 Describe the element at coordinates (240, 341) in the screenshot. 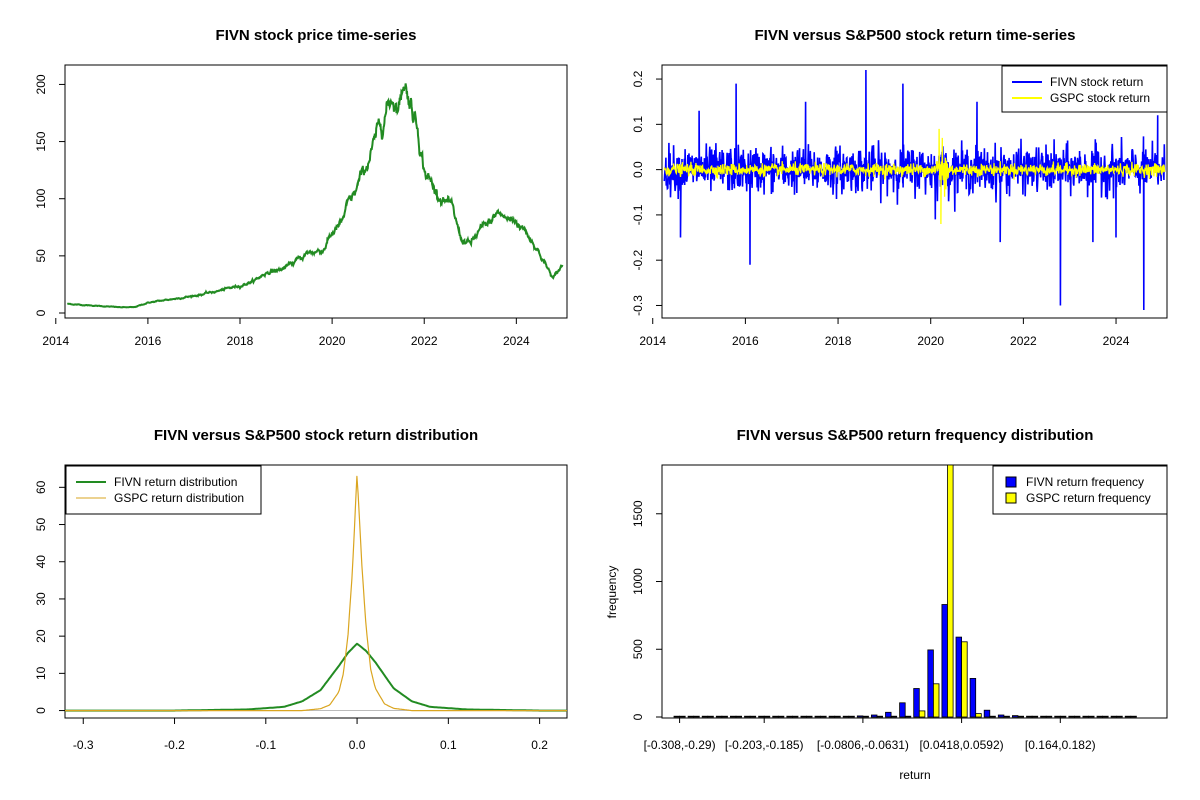

I see `price-x-tick-label: 2018` at that location.